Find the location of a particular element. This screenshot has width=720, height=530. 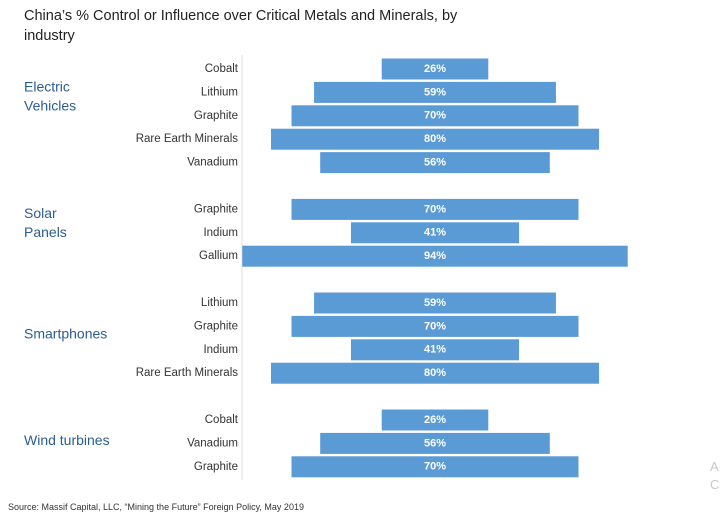

group-label-line: Panels is located at coordinates (45, 232).